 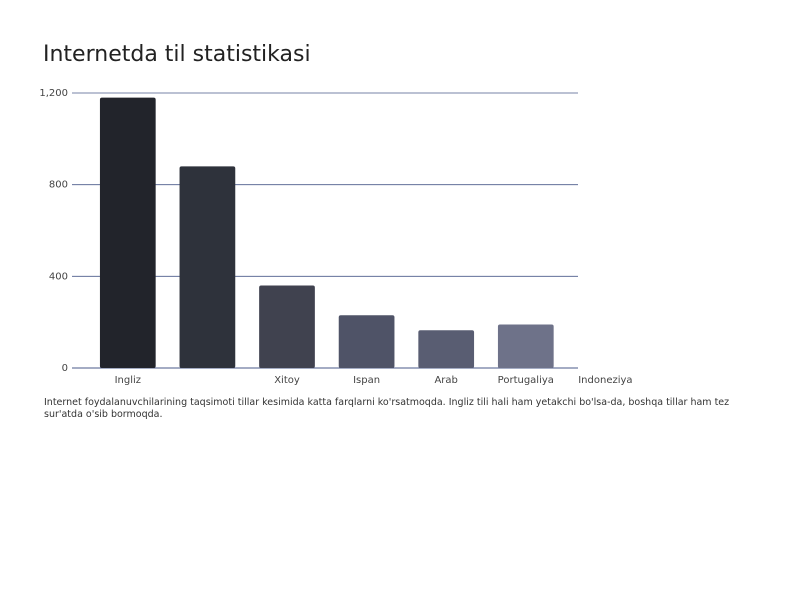 What do you see at coordinates (526, 380) in the screenshot?
I see `x-tick-label: Portugaliya` at bounding box center [526, 380].